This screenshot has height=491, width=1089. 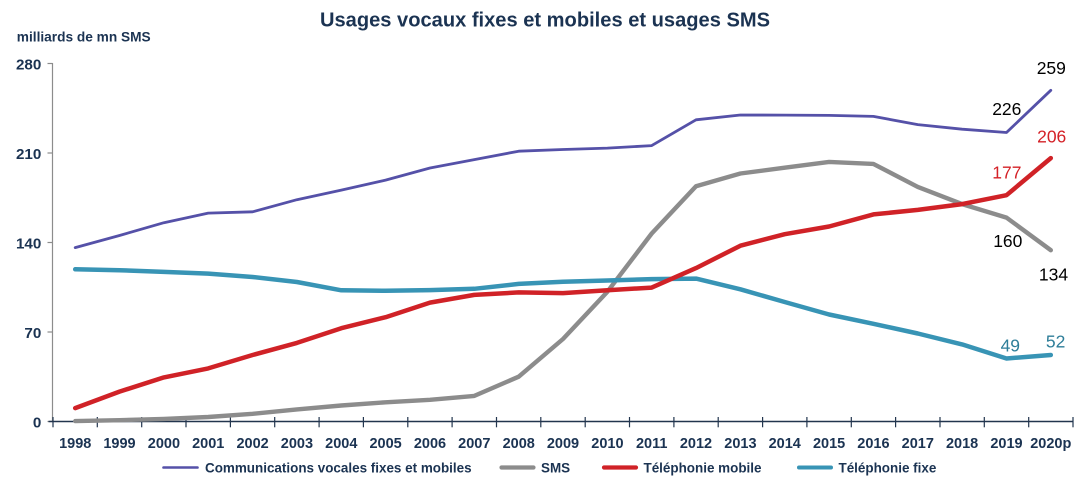 What do you see at coordinates (119, 444) in the screenshot?
I see `svg-text: 1999` at bounding box center [119, 444].